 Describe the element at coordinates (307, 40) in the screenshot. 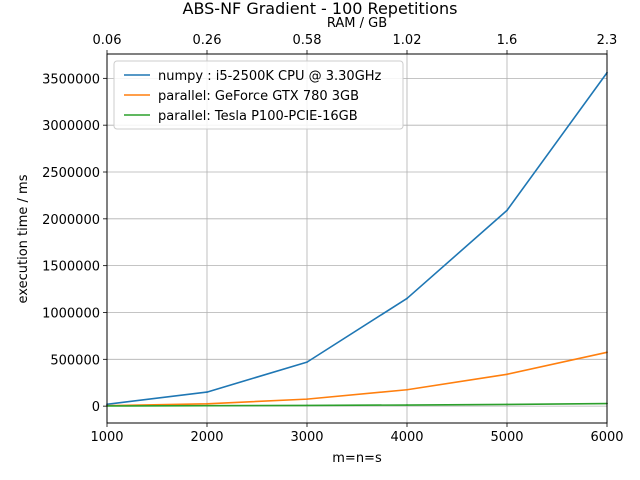

I see `secondary-x-tick-label: 0.58` at that location.